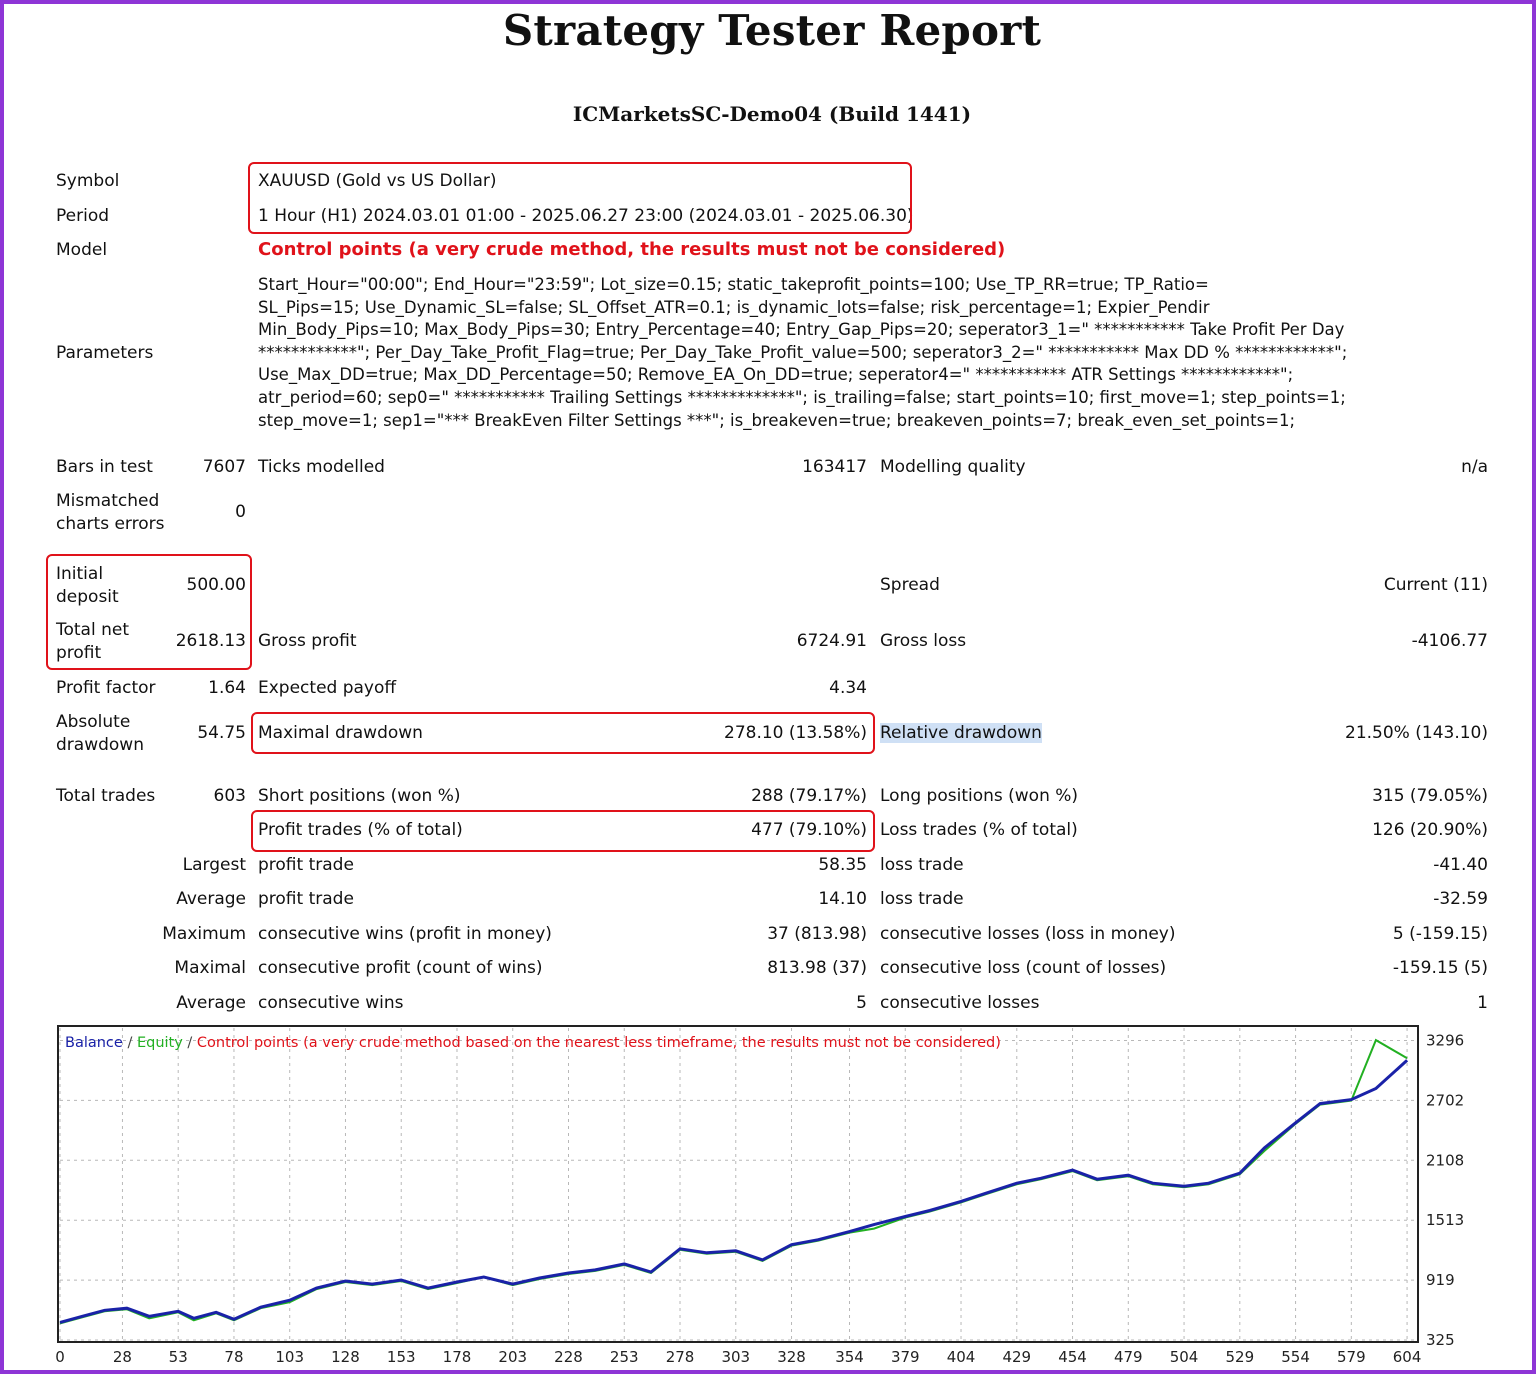 The height and width of the screenshot is (1374, 1536). Describe the element at coordinates (306, 865) in the screenshot. I see `largest-profit-label: profit trade` at that location.